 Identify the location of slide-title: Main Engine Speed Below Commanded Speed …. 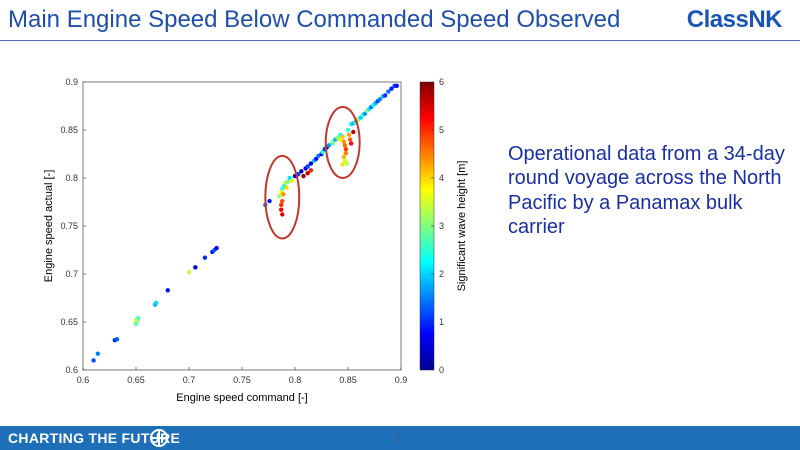
(314, 19).